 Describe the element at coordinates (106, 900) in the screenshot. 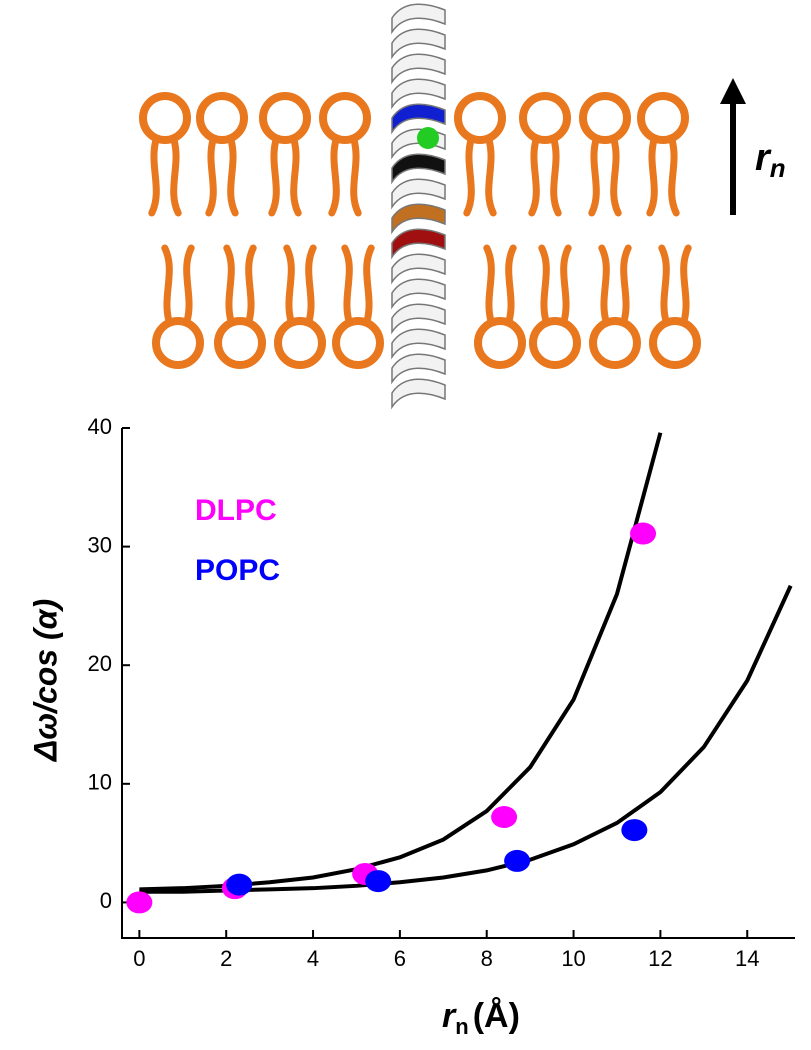

I see `y-tick-label: 0` at that location.